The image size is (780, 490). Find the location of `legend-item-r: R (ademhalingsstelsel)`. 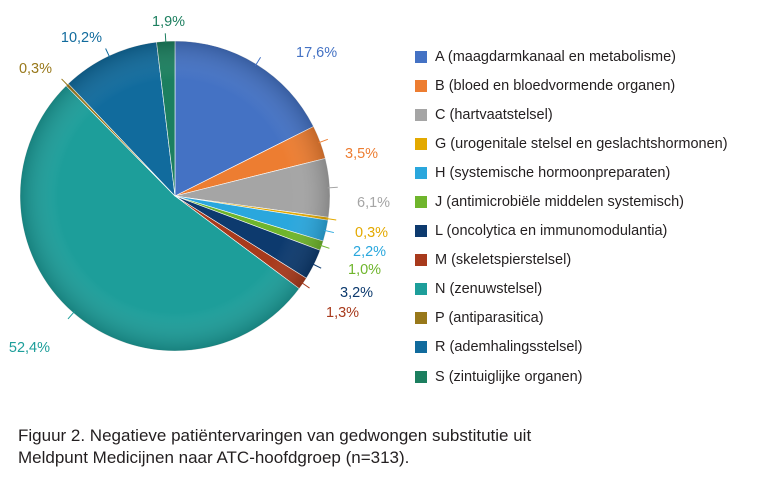

legend-item-r: R (ademhalingsstelsel) is located at coordinates (571, 347).